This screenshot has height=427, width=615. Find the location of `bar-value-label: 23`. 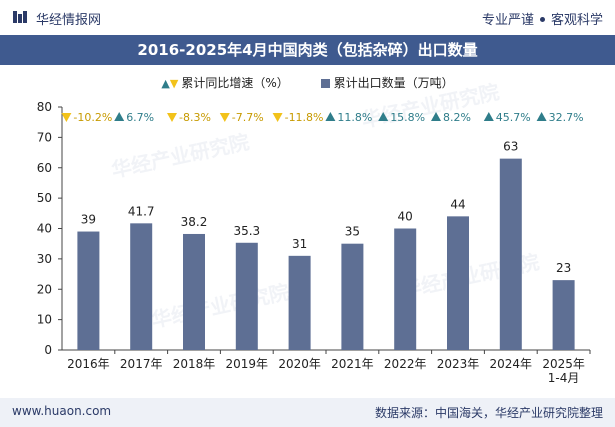

bar-value-label: 23 is located at coordinates (563, 268).